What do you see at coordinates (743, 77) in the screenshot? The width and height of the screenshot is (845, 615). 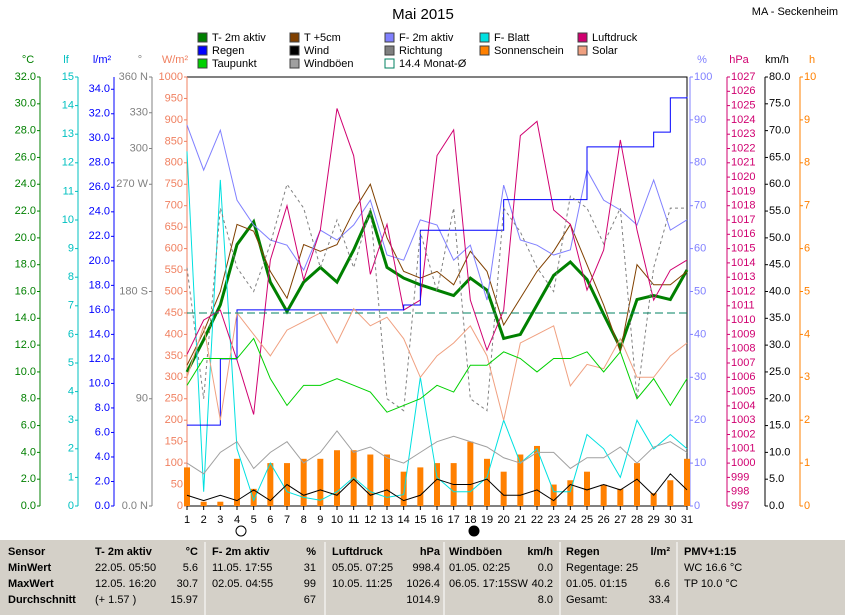 I see `y-tick-label: 1027` at bounding box center [743, 77].